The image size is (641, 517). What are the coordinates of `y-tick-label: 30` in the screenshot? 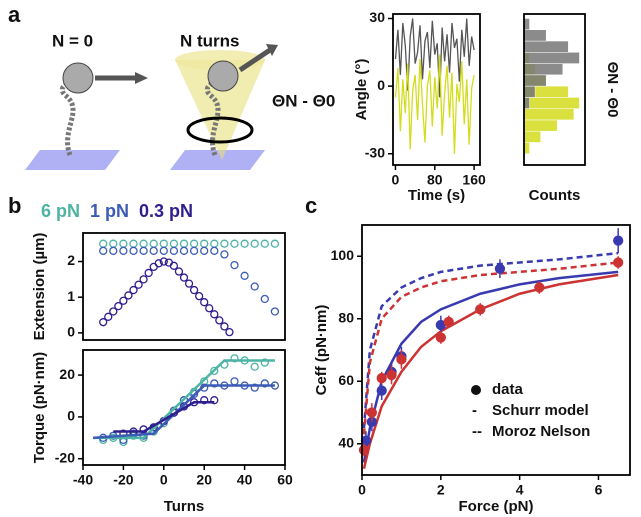 It's located at (377, 17).